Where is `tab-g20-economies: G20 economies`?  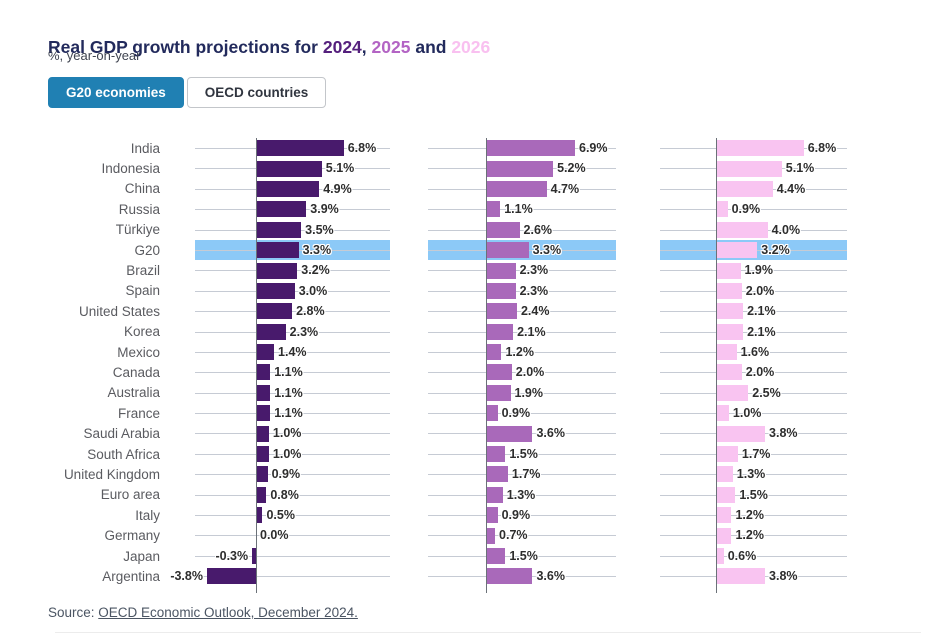 tab-g20-economies: G20 economies is located at coordinates (116, 92).